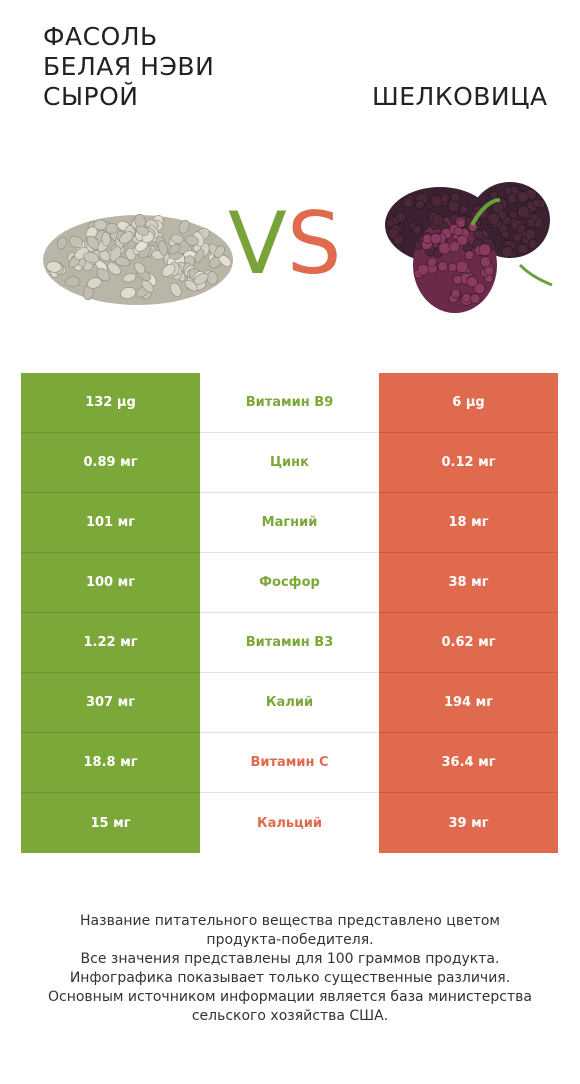 Image resolution: width=580 pixels, height=1084 pixels. I want to click on footer-line: продукта-победителя., so click(290, 940).